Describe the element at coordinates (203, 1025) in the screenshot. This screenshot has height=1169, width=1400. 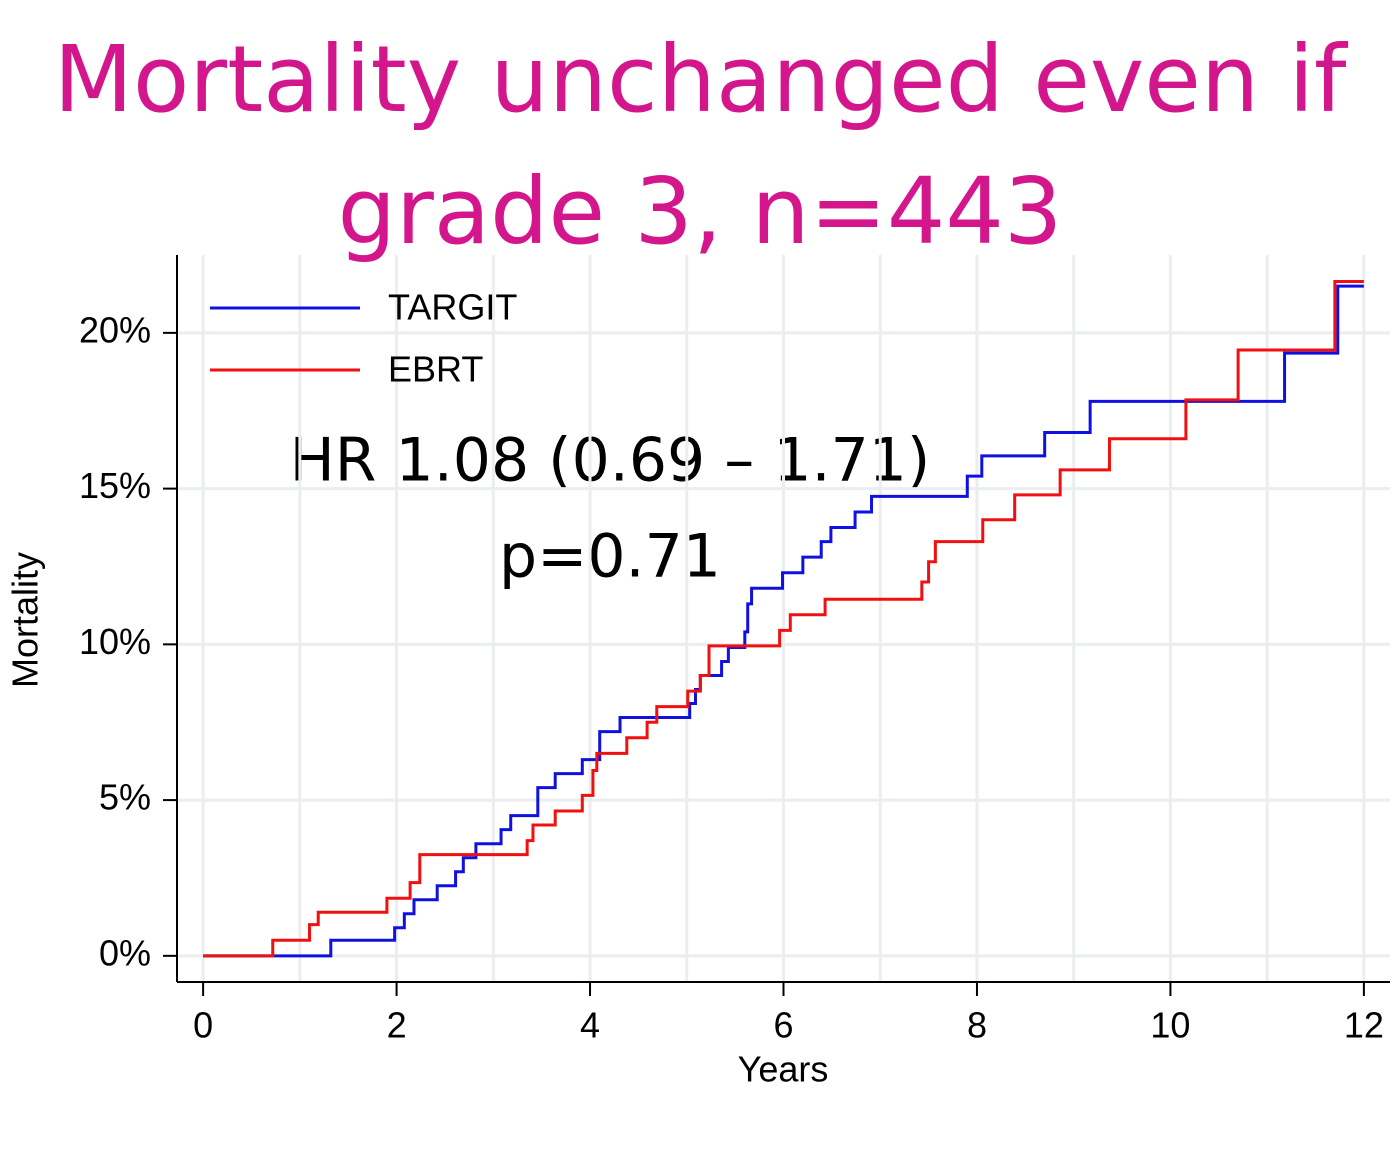
I see `x-tick-label: 0` at that location.